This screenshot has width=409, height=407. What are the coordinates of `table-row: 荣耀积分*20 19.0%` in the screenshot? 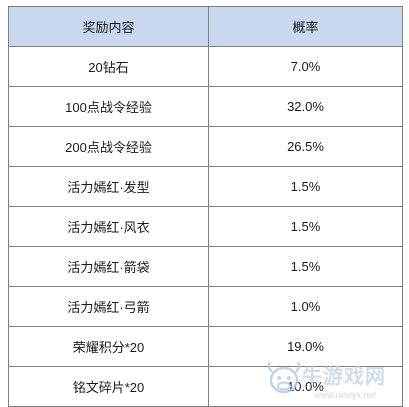 It's located at (205, 346).